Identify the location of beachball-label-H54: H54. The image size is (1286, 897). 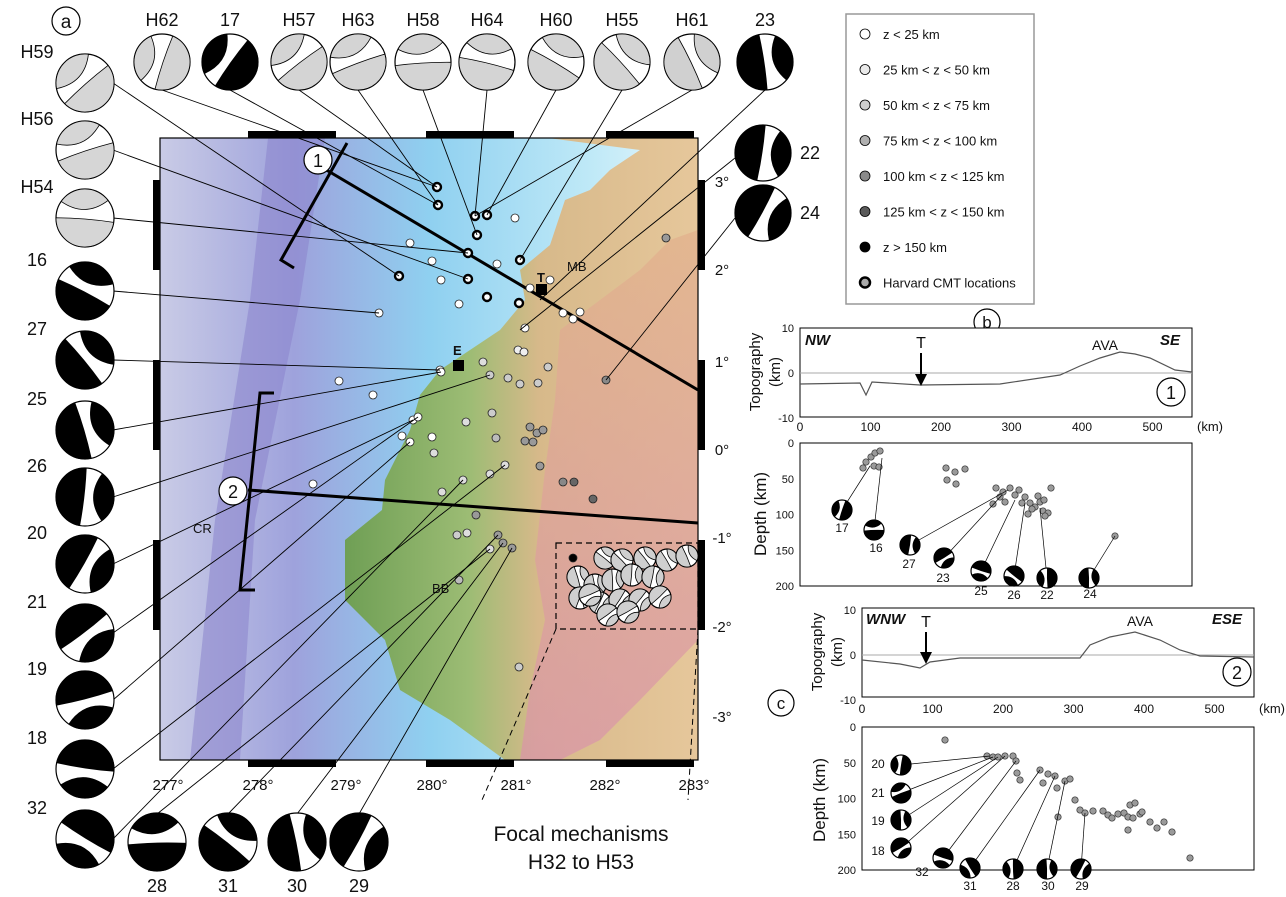
(36, 187).